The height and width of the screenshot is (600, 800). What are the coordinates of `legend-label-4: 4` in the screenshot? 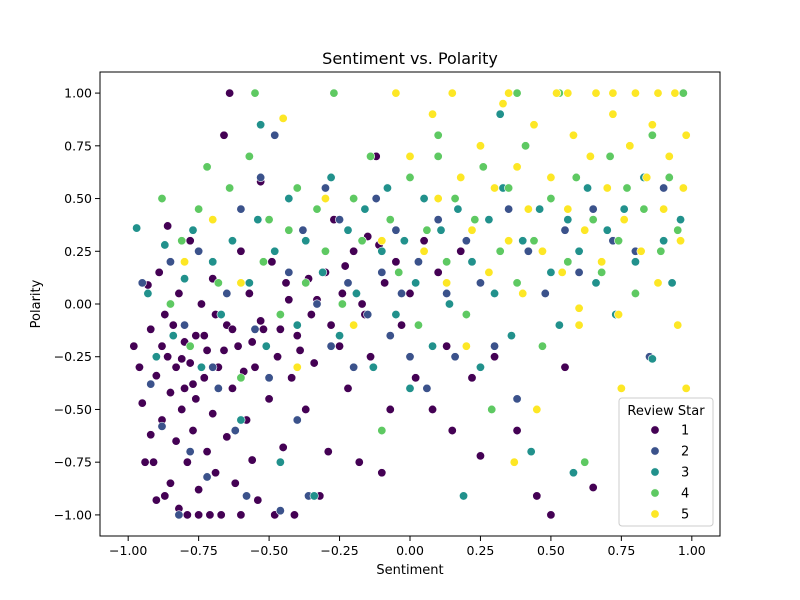 It's located at (685, 494).